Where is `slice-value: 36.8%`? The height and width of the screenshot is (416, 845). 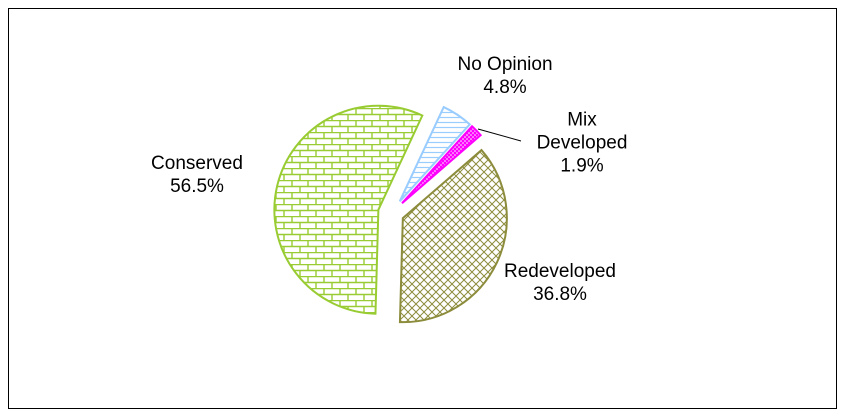
slice-value: 36.8% is located at coordinates (560, 294).